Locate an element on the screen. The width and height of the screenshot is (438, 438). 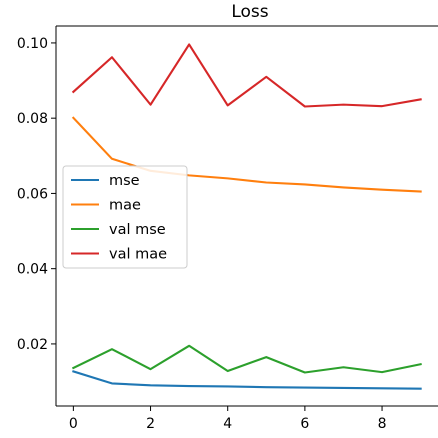
y-tick-label: 0.08 is located at coordinates (32, 119).